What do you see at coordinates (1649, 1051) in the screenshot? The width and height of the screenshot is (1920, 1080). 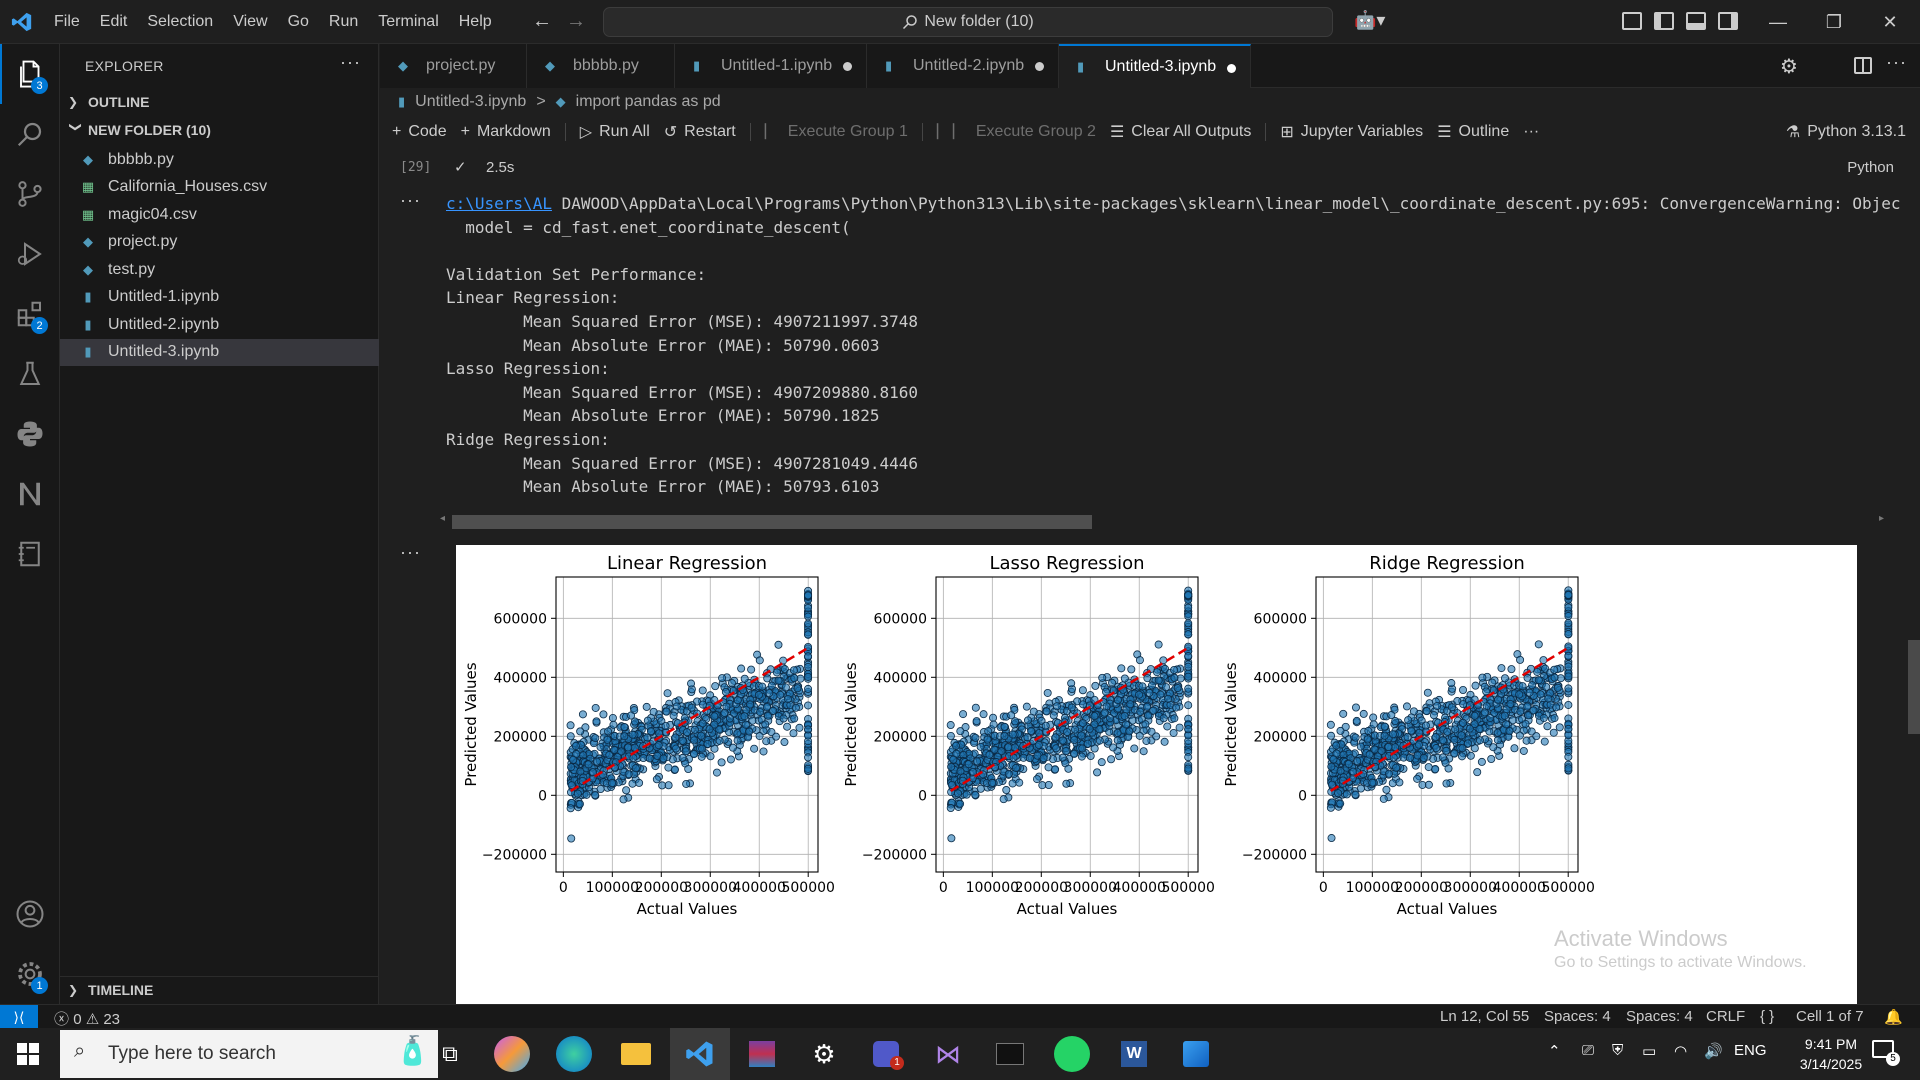 I see `battery-icon: ▭` at bounding box center [1649, 1051].